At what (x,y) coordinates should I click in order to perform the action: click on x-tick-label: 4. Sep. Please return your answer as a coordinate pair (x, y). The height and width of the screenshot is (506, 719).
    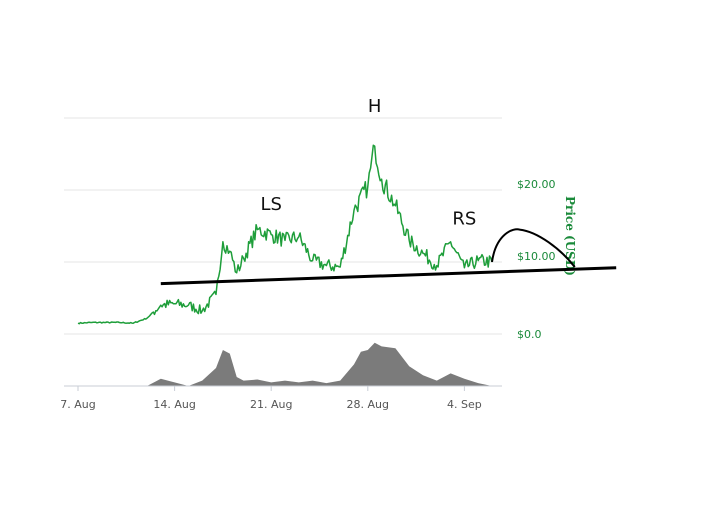
    Looking at the image, I should click on (464, 404).